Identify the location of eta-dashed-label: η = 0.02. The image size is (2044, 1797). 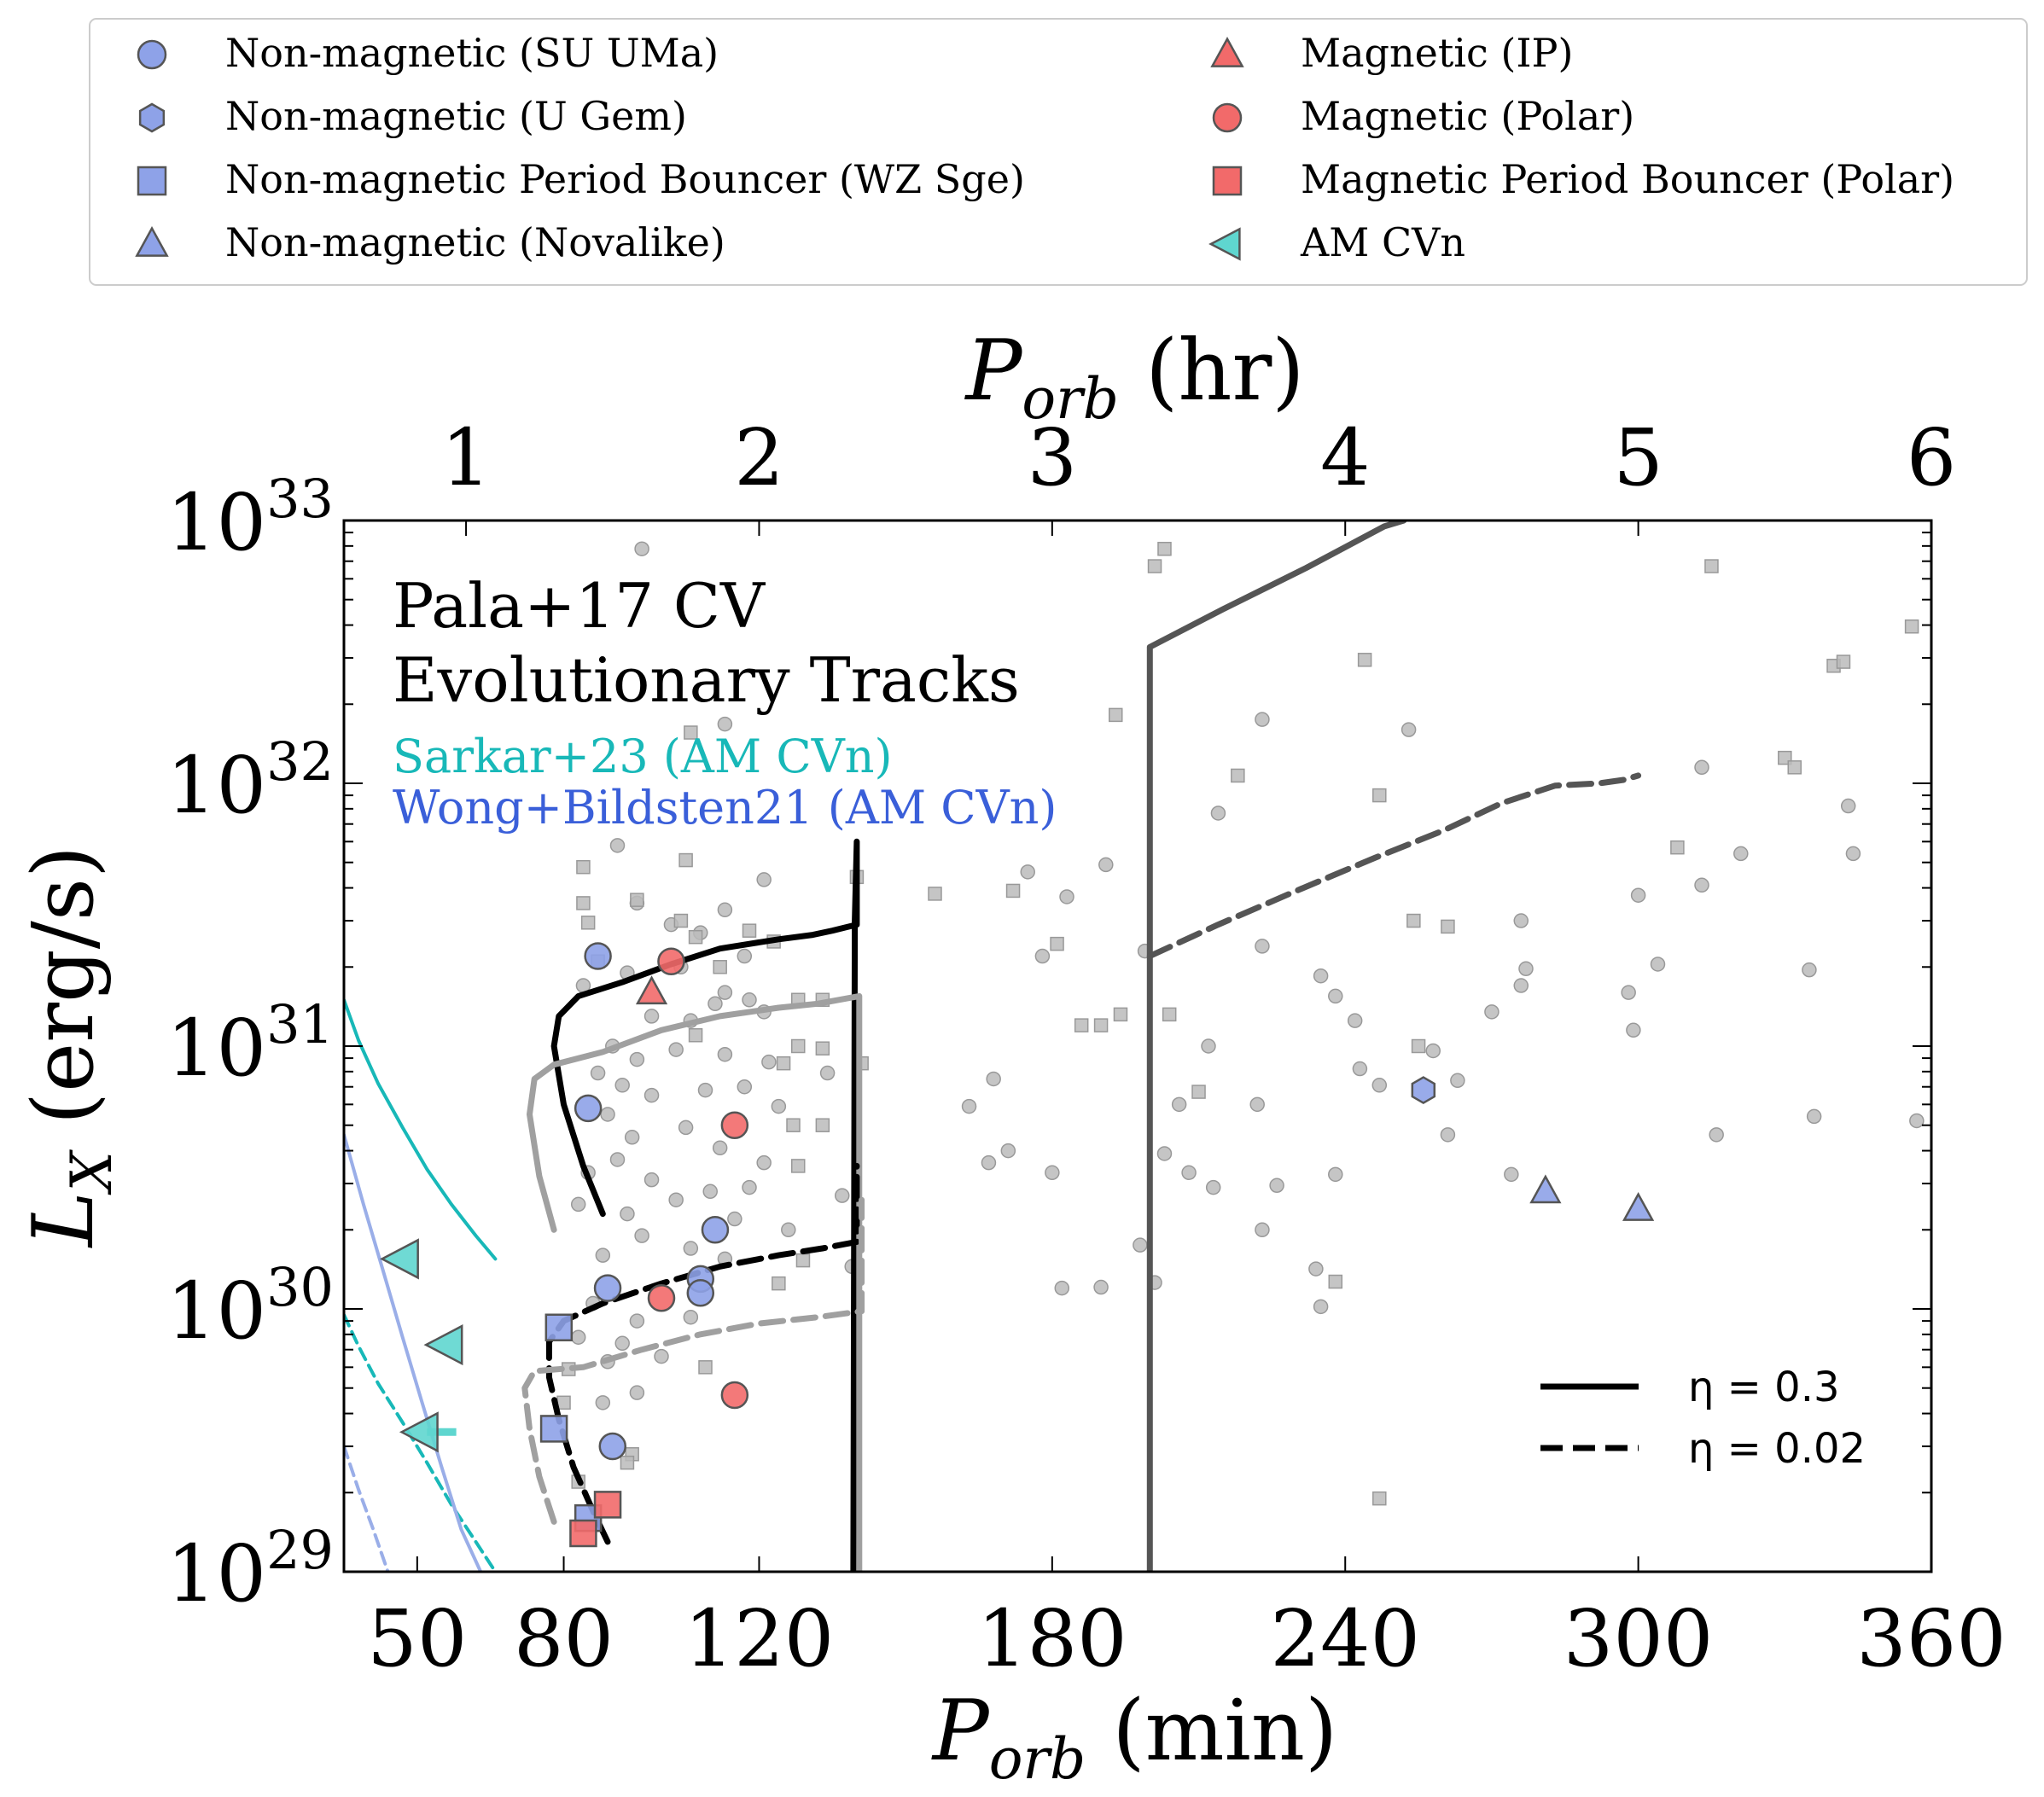
(1777, 1449).